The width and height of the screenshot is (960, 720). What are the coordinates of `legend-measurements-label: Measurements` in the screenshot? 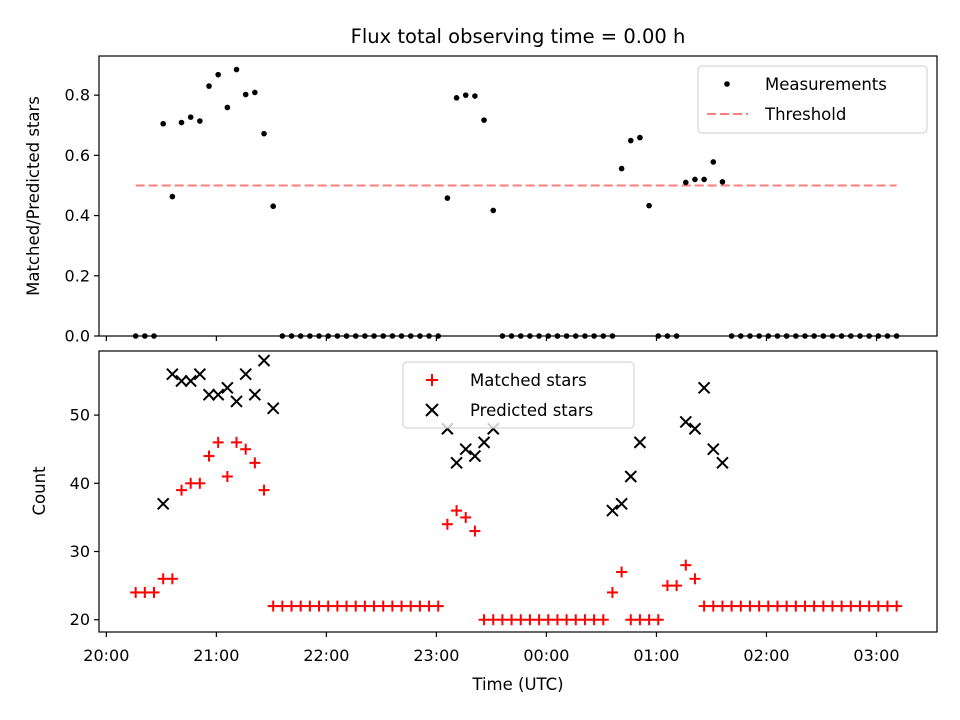 It's located at (826, 84).